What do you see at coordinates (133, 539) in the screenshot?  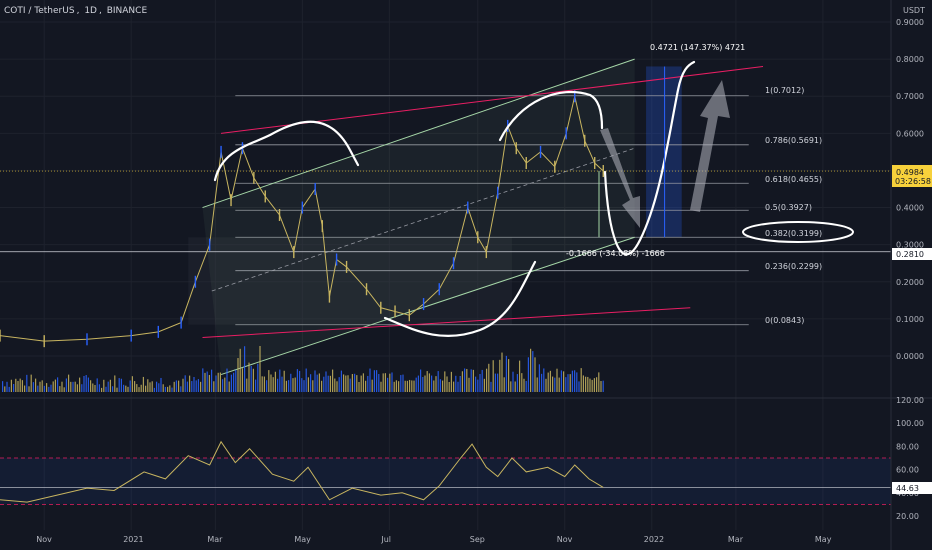 I see `time-tick-label: 2021` at bounding box center [133, 539].